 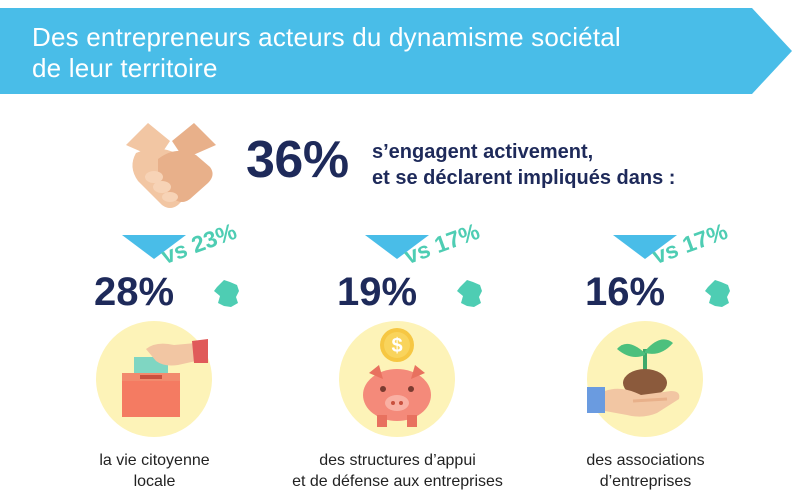 What do you see at coordinates (397, 377) in the screenshot?
I see `piggy-bank-icon: $` at bounding box center [397, 377].